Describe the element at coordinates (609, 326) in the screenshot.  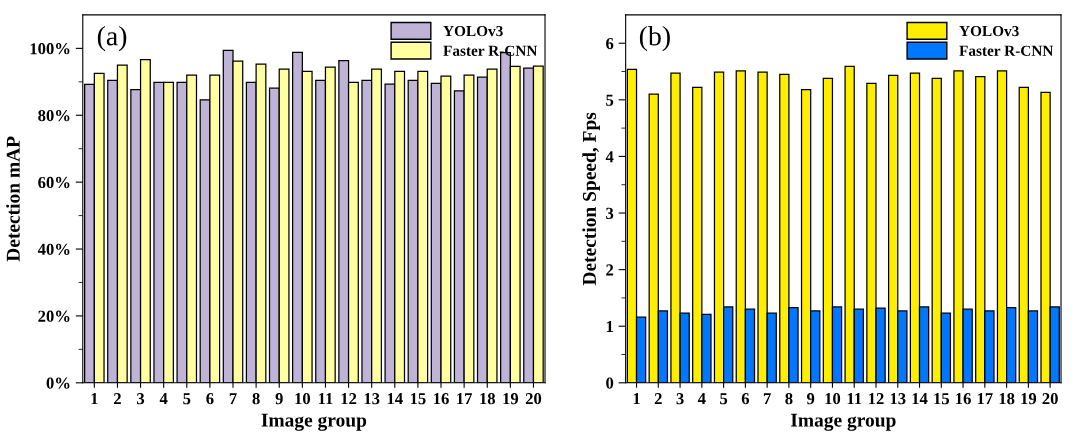
I see `y-tick-label: 1` at that location.